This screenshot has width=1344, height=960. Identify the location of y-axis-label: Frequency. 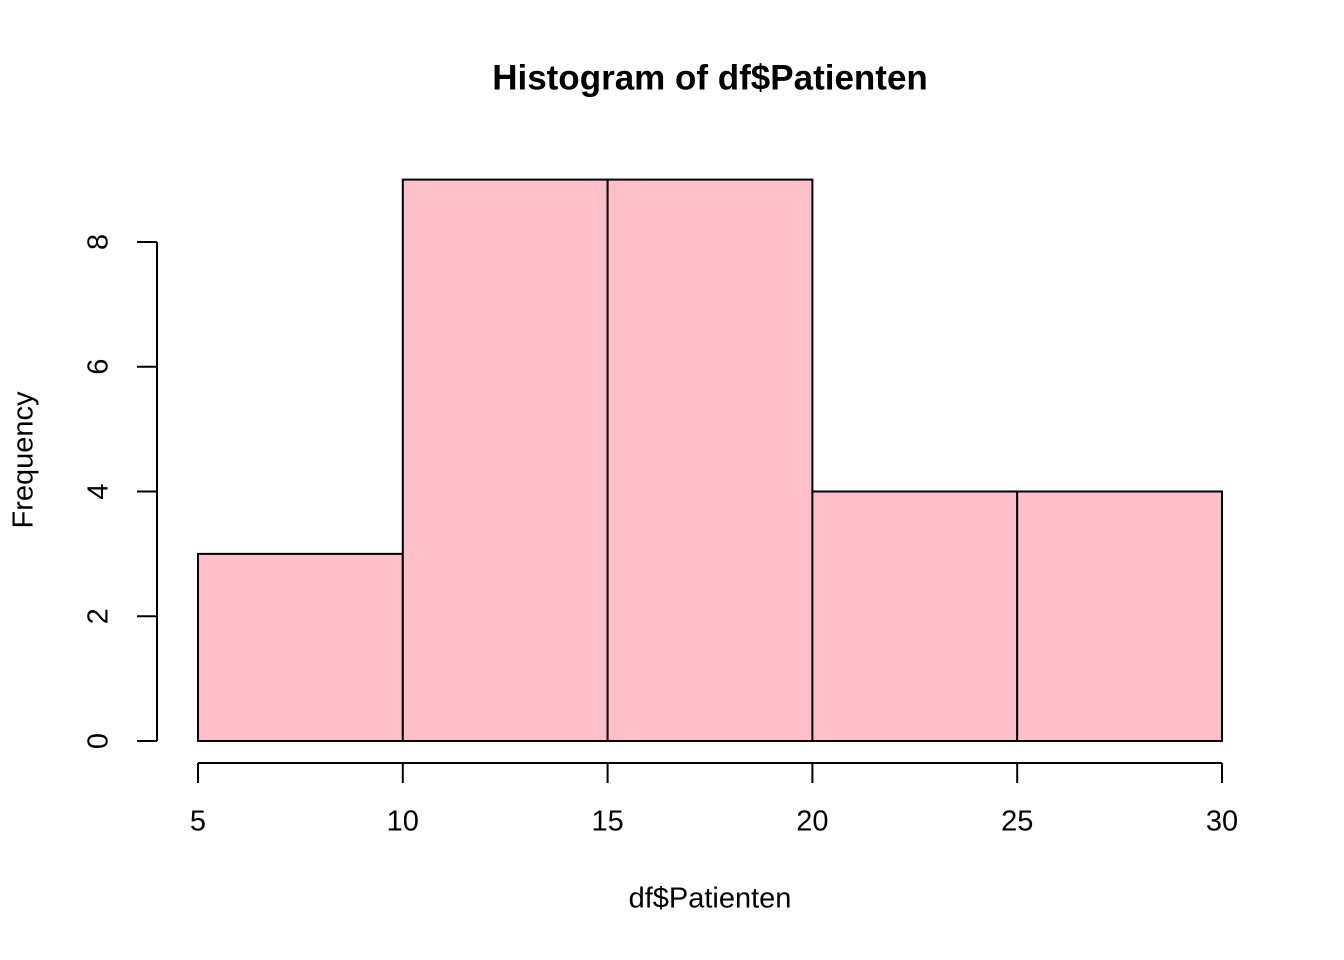
(24, 460).